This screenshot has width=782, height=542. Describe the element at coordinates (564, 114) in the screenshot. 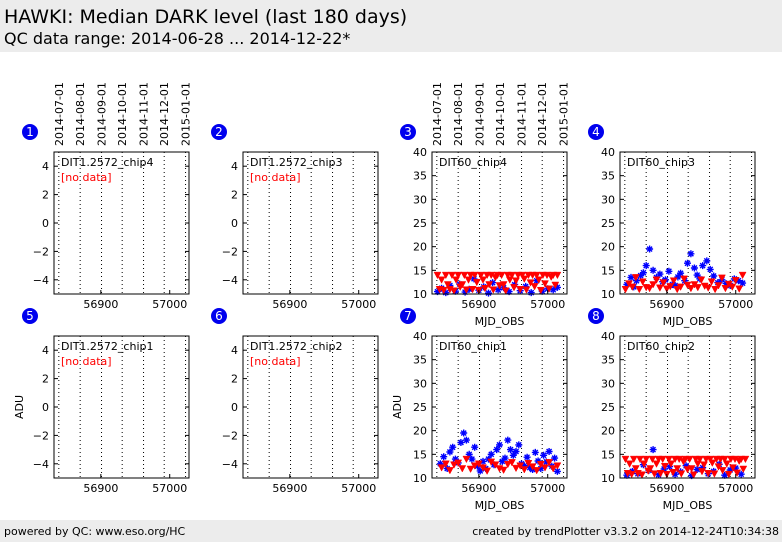

I see `date-tick-label: 2015-01-01` at that location.